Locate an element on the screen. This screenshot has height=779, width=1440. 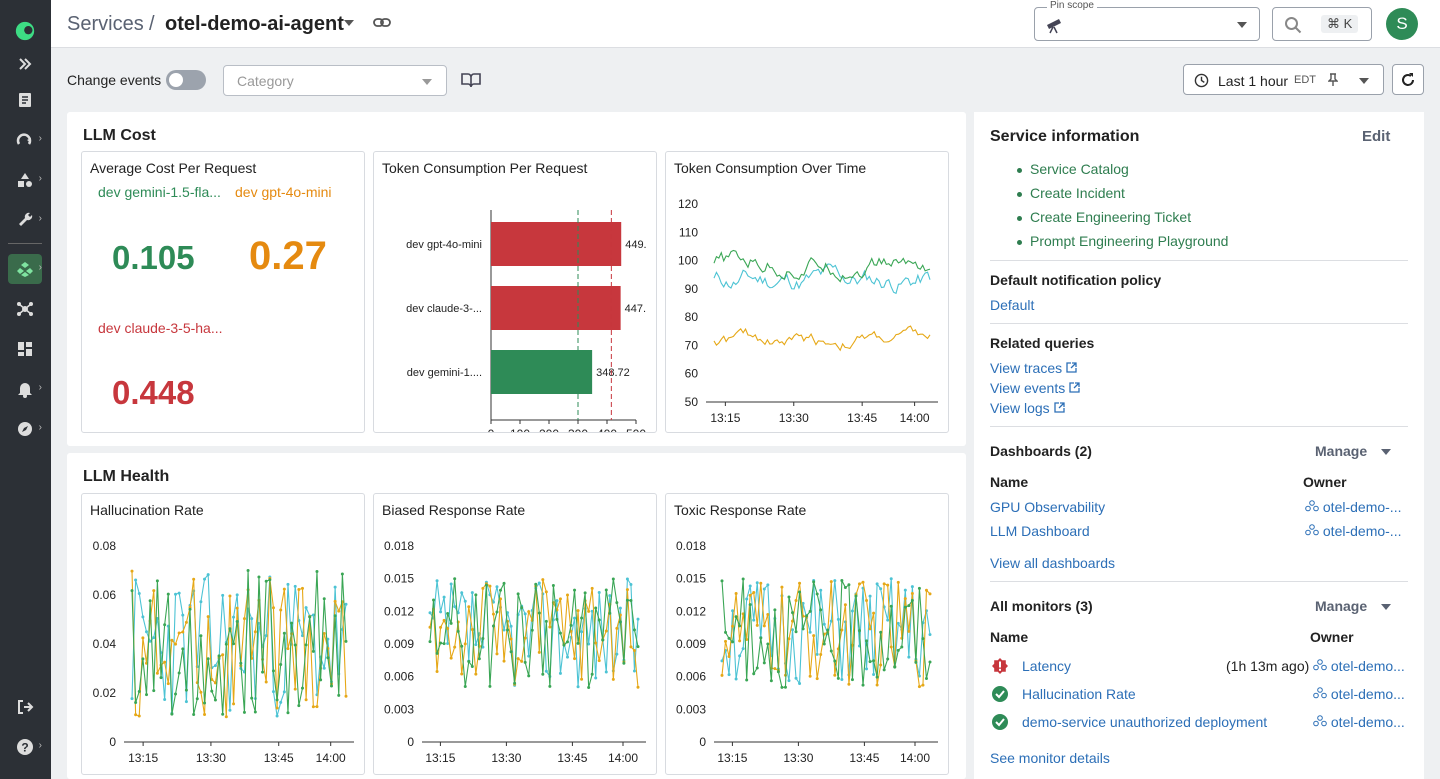
x-tick-label: 13:15 is located at coordinates (440, 758).